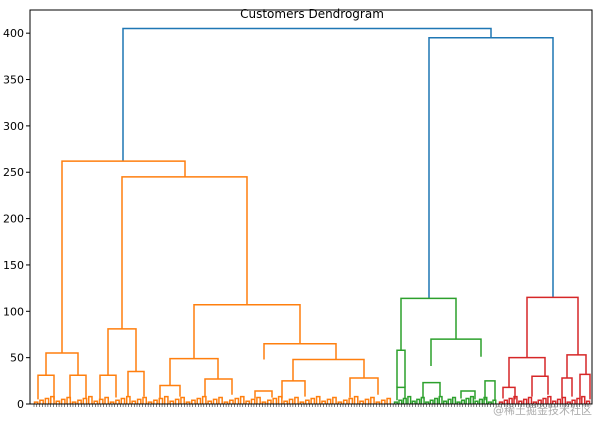 The width and height of the screenshot is (599, 427). What do you see at coordinates (328, 369) in the screenshot?
I see `link-orange-r3` at bounding box center [328, 369].